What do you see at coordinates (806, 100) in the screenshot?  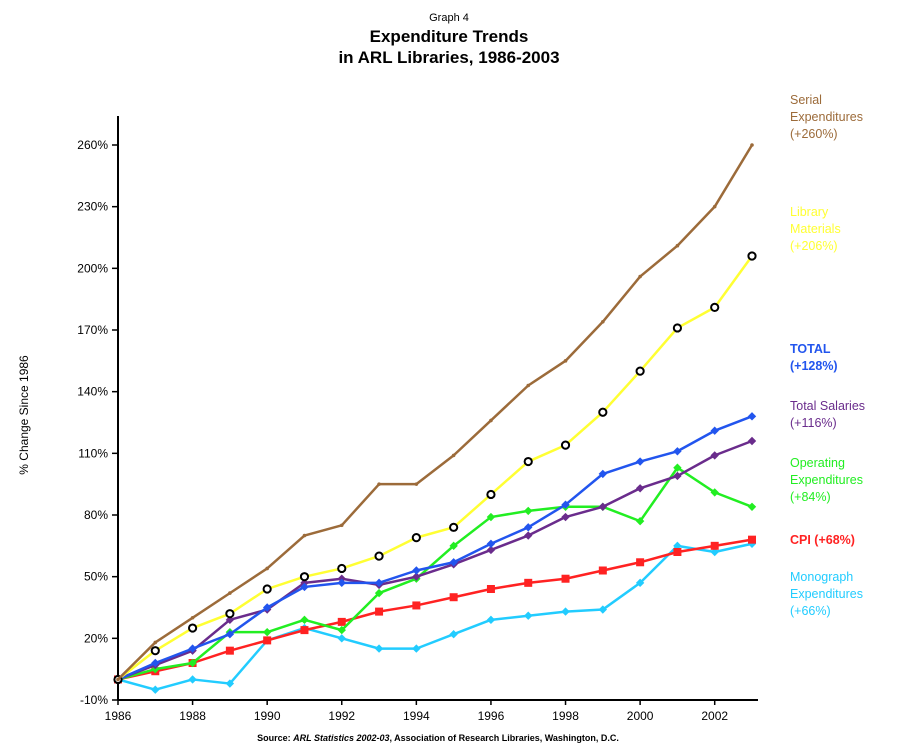 I see `legend-label-serial-expenditures: Serial` at bounding box center [806, 100].